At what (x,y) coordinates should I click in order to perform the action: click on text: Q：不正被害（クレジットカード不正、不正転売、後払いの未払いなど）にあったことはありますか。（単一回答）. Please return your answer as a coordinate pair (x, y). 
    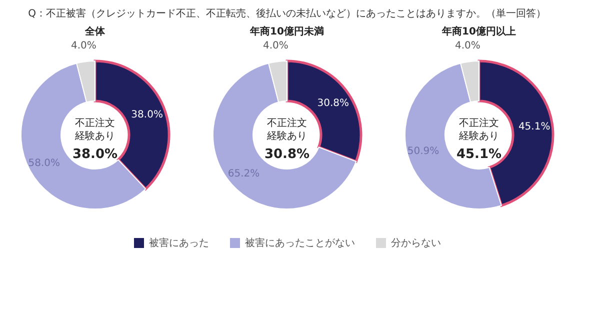
    Looking at the image, I should click on (287, 14).